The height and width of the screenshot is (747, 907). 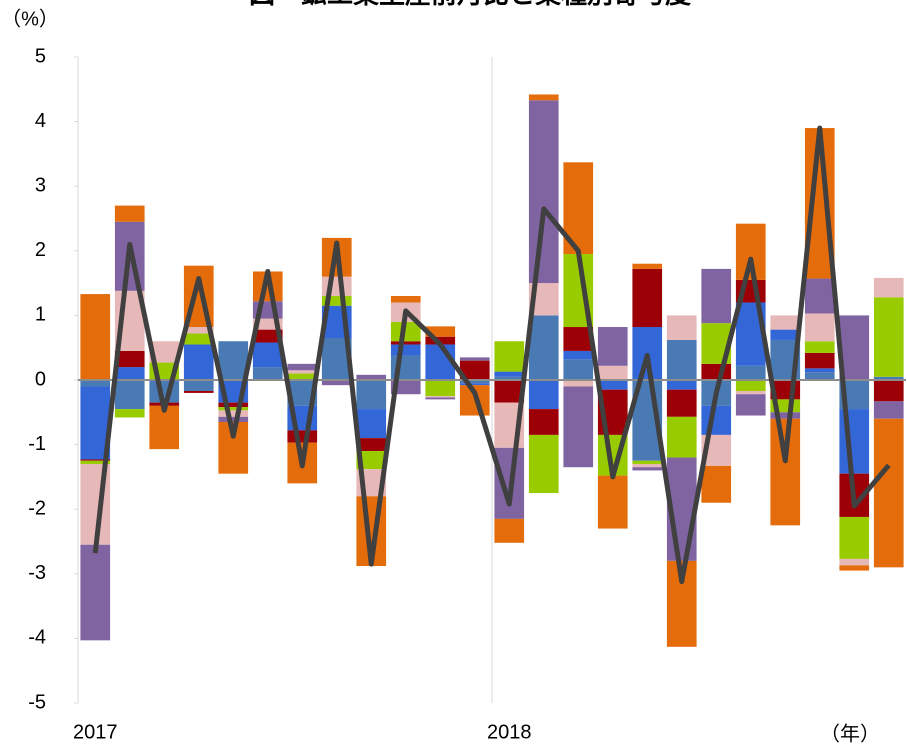 What do you see at coordinates (40, 56) in the screenshot?
I see `y-tick-label: 5` at bounding box center [40, 56].